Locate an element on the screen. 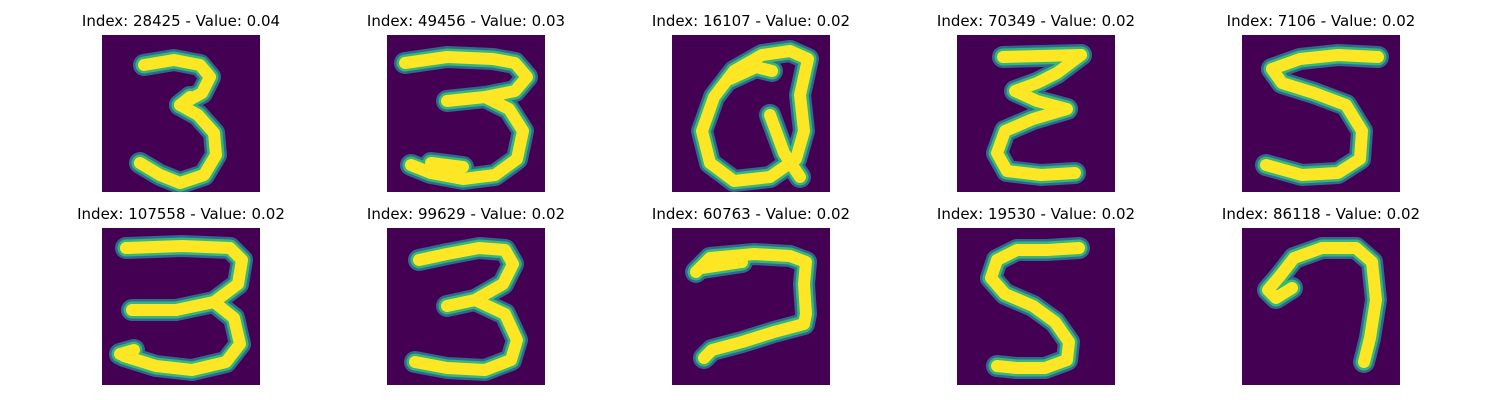 The width and height of the screenshot is (1500, 400). panel-7: Index: 99629 - Value: 0.02 is located at coordinates (466, 298).